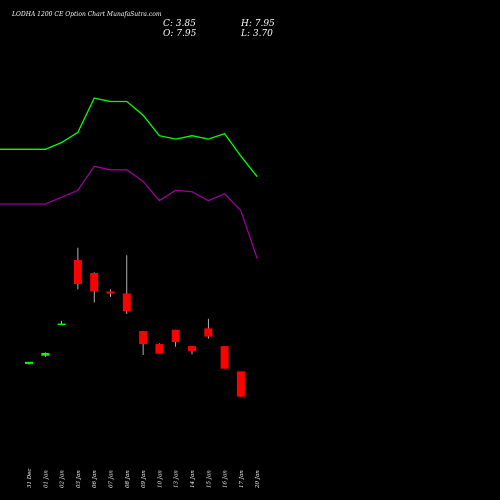 The width and height of the screenshot is (500, 500). Describe the element at coordinates (258, 479) in the screenshot. I see `x-tick-label: 20 Jan` at that location.